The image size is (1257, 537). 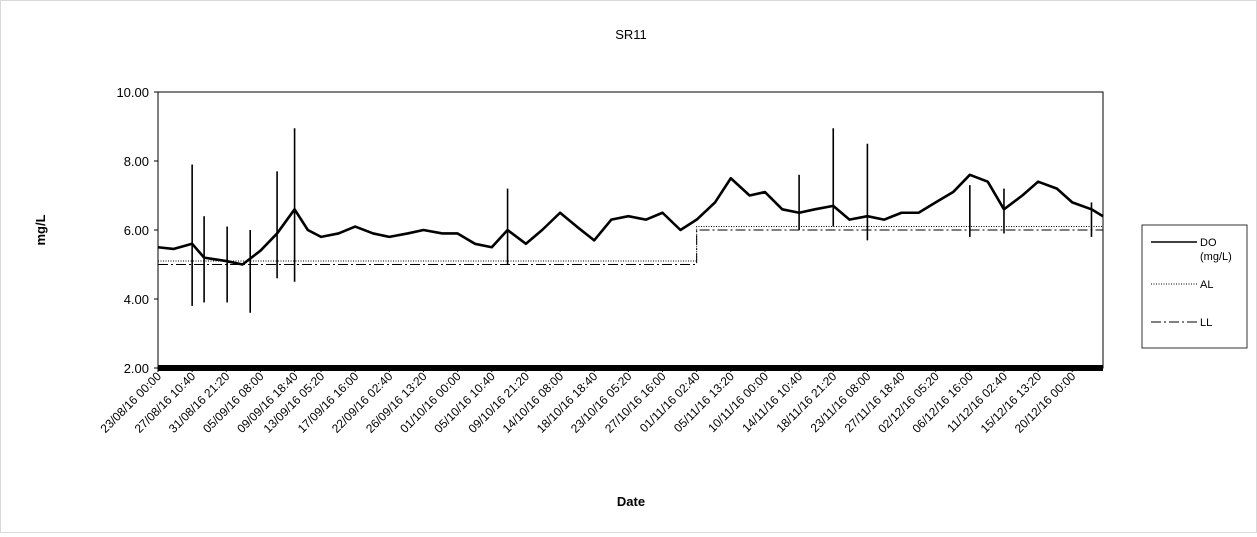 I want to click on x-tick-label: 20/12/16 00:00, so click(x=1045, y=402).